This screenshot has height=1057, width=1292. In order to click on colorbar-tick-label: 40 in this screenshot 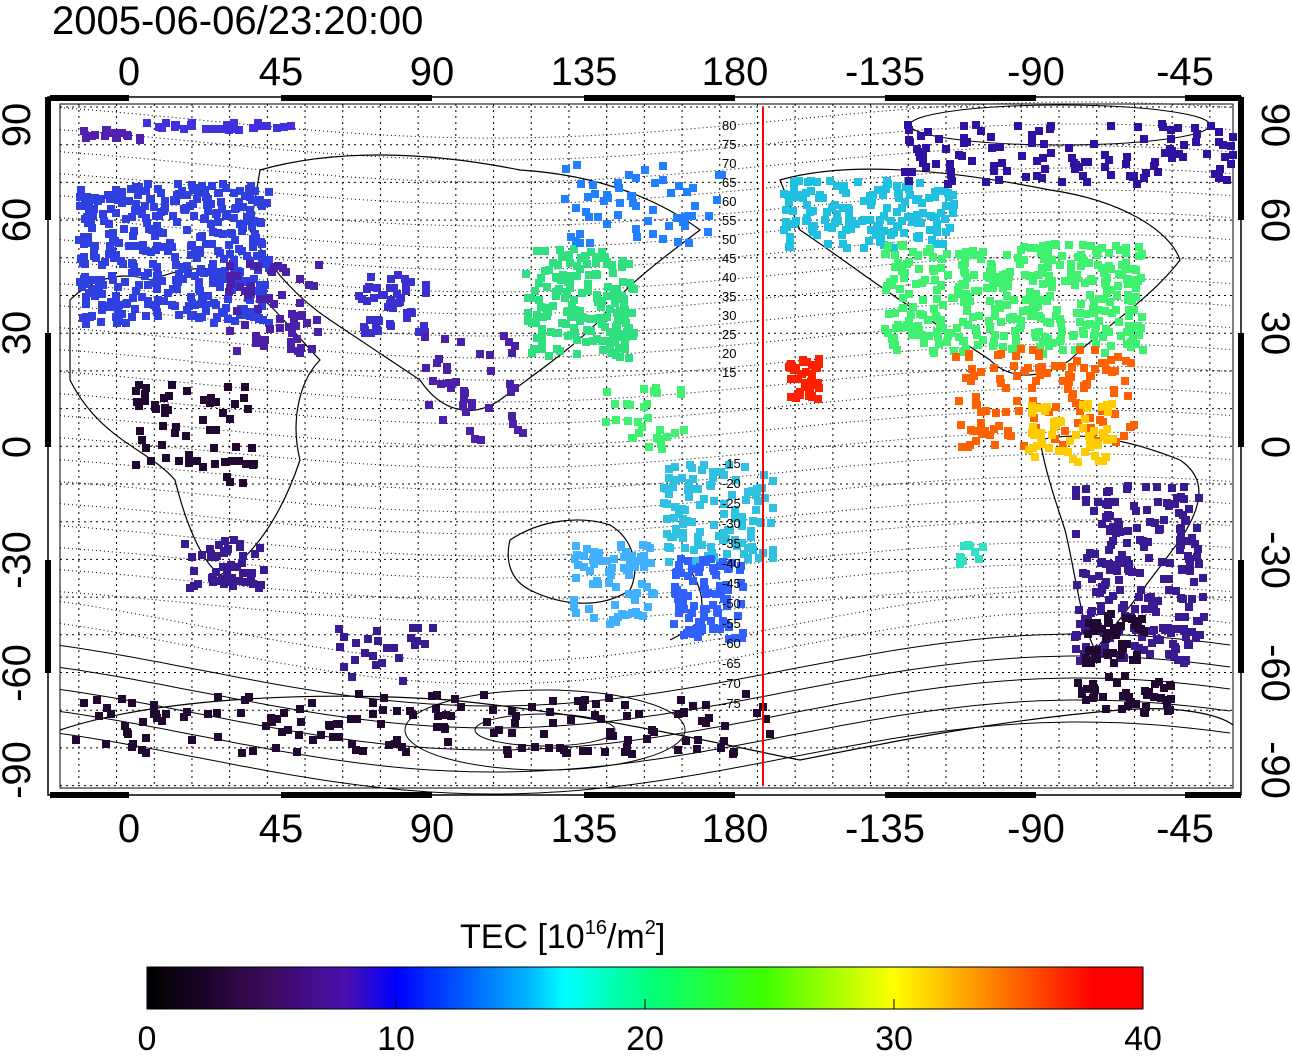, I will do `click(1143, 1038)`.